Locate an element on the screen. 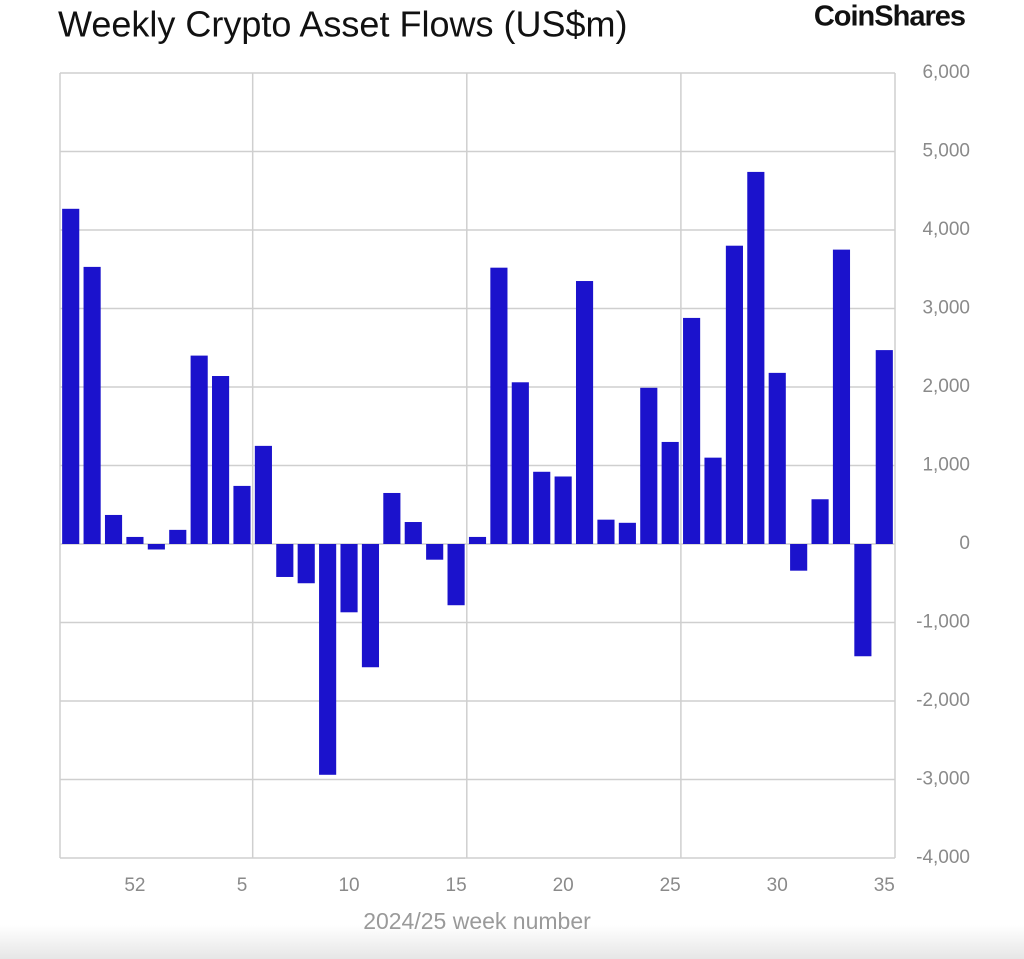  x-tick-label: 35 is located at coordinates (884, 885).